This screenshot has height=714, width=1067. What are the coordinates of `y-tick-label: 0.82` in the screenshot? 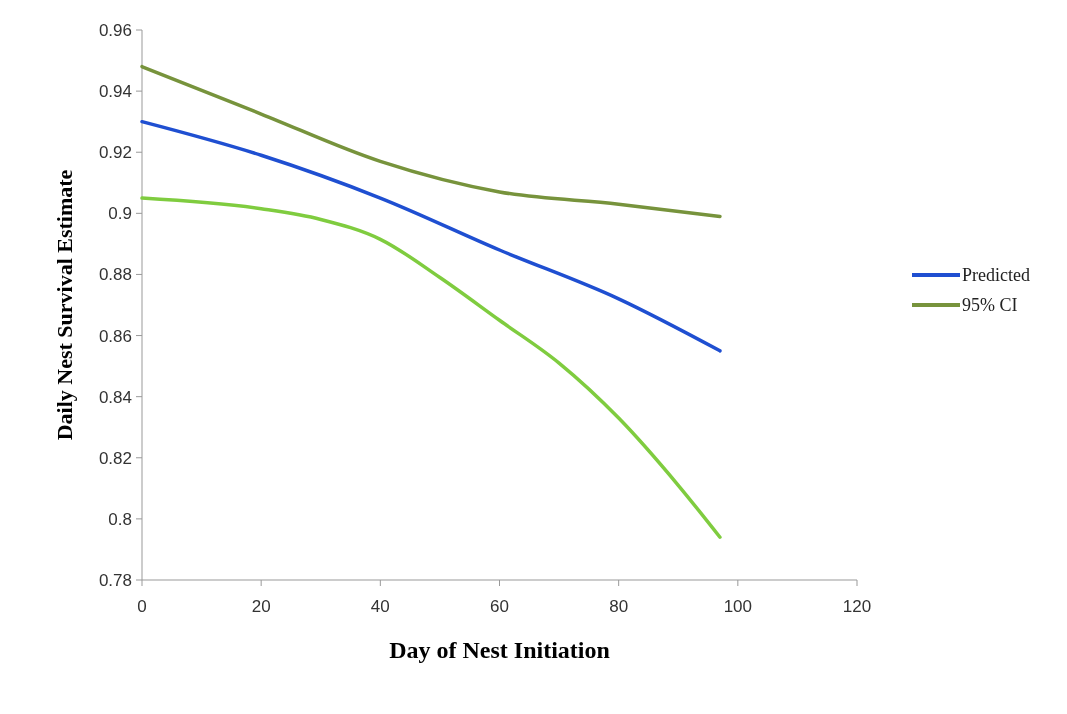 It's located at (115, 458).